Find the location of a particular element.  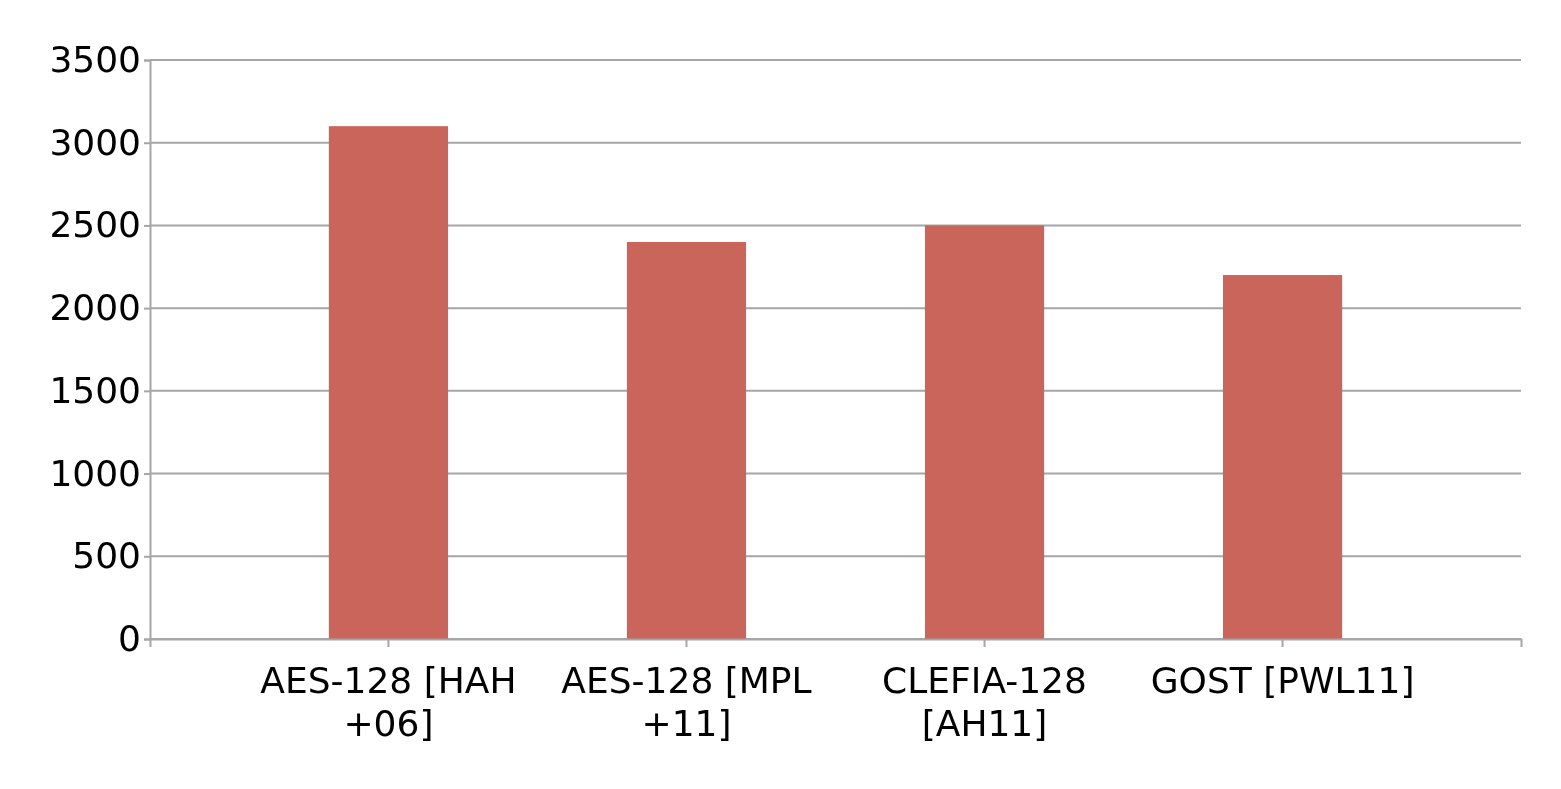

x-tick-label: AES-128 [HAH +06] is located at coordinates (388, 702).